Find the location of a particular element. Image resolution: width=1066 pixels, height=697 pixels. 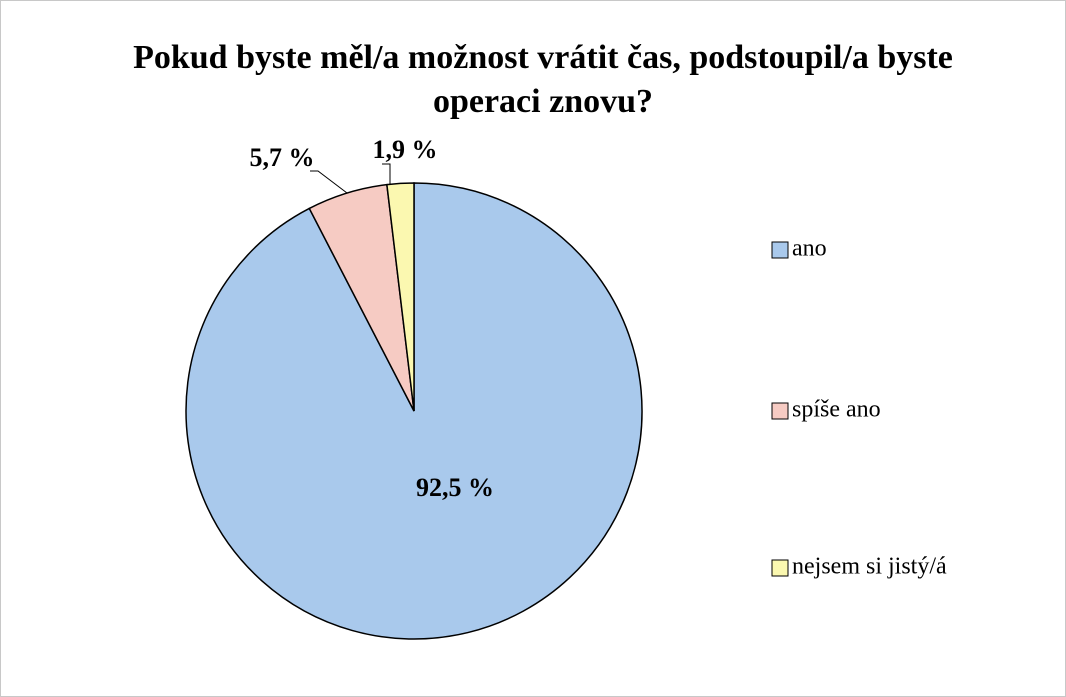

data-label: 1,9 % is located at coordinates (405, 149).